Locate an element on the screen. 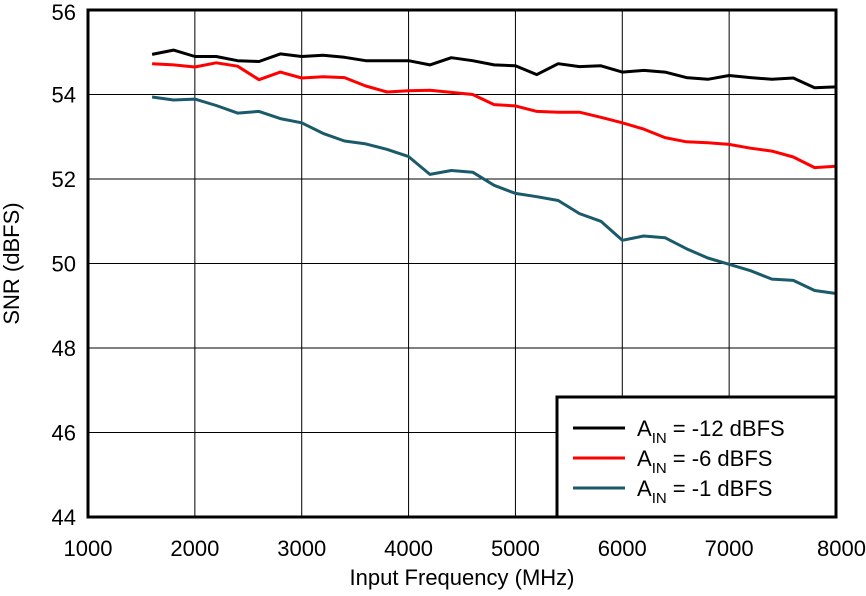 This screenshot has height=596, width=866. y-tick-label: 50 is located at coordinates (64, 264).